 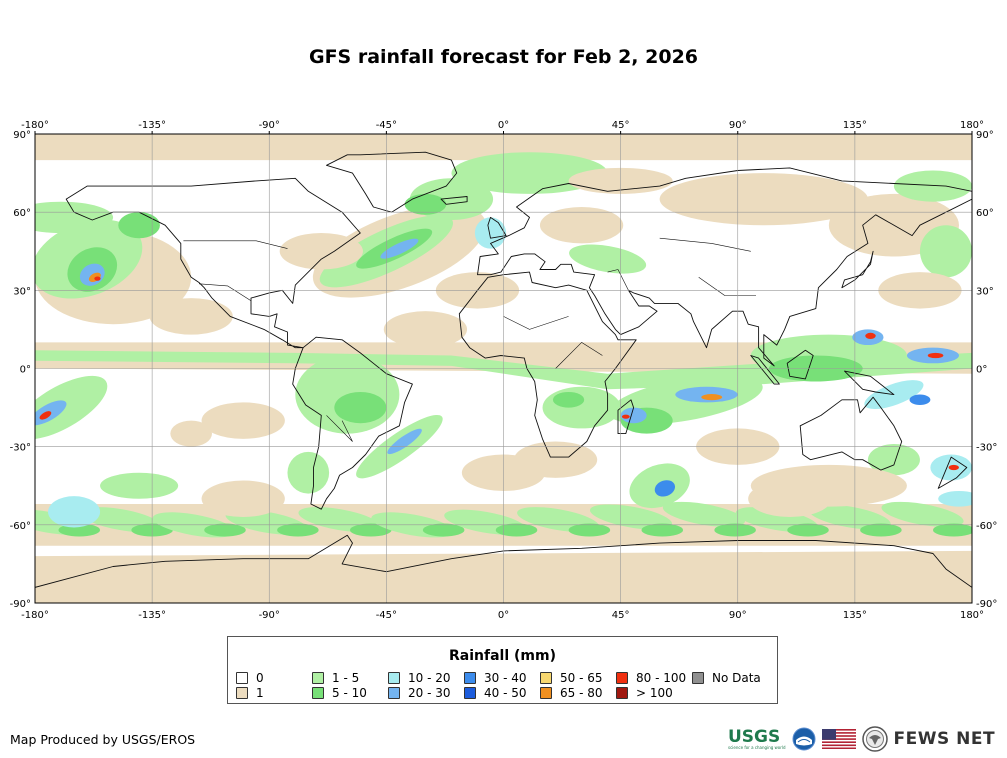 What do you see at coordinates (724, 267) in the screenshot?
I see `coastline-europe-asia` at bounding box center [724, 267].